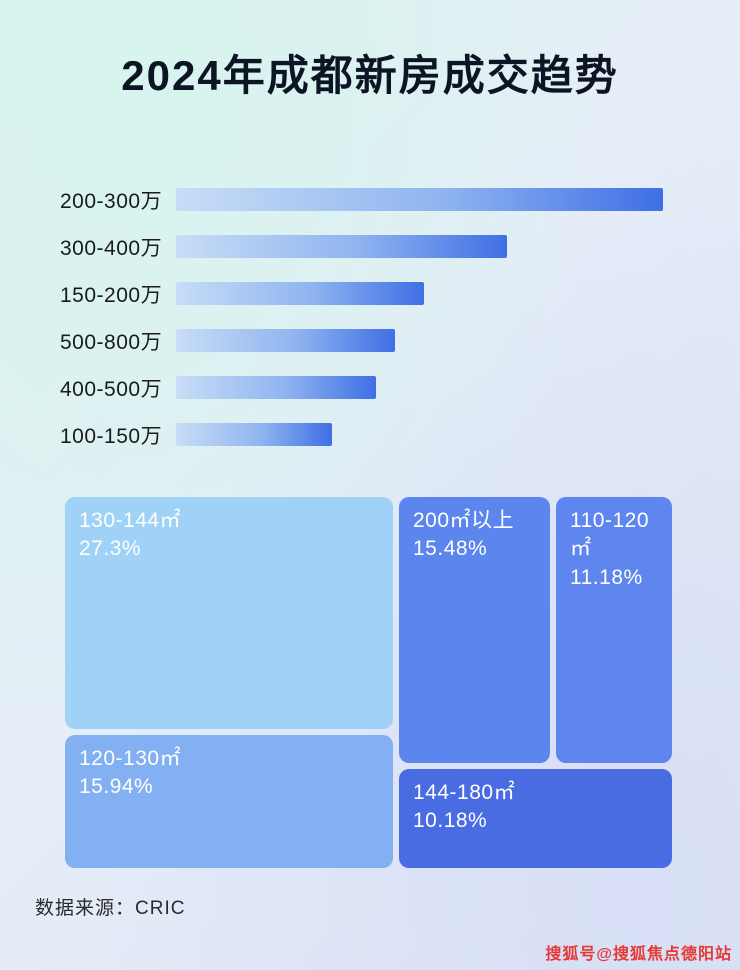  What do you see at coordinates (229, 613) in the screenshot?
I see `treemap-block-130-144: 130-144㎡ 27.3%` at bounding box center [229, 613].